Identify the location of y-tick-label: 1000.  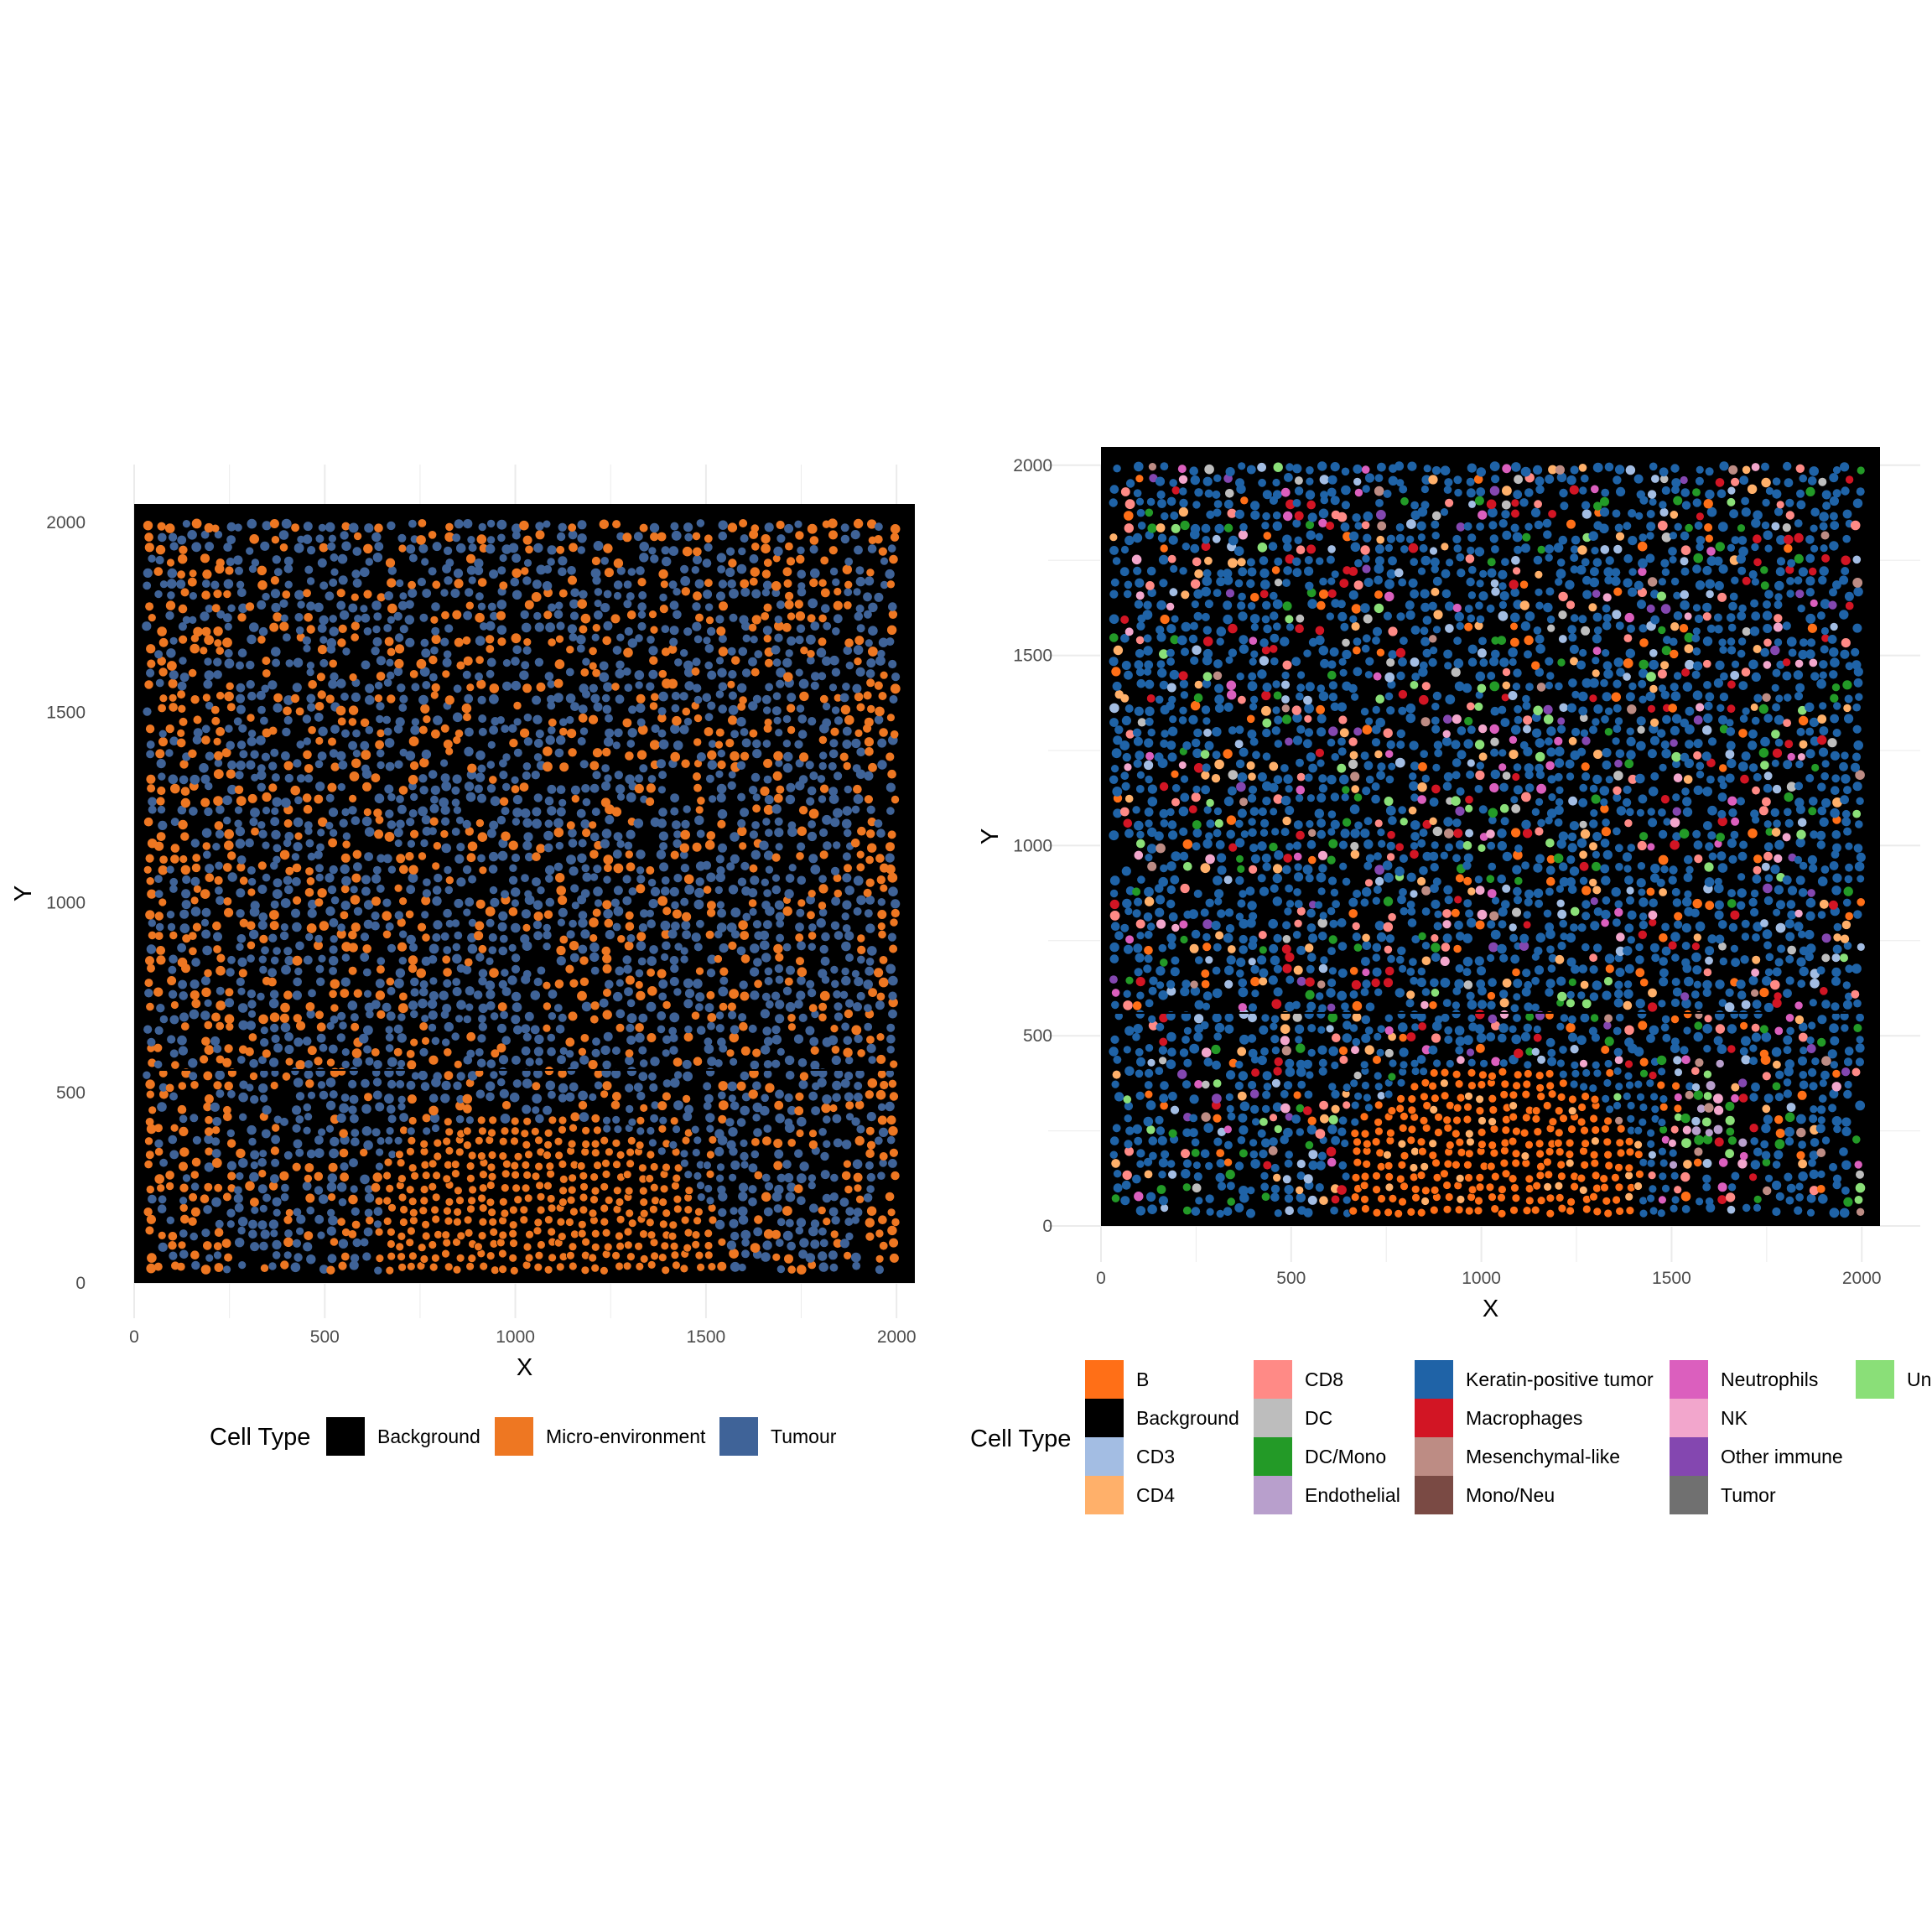
(66, 902).